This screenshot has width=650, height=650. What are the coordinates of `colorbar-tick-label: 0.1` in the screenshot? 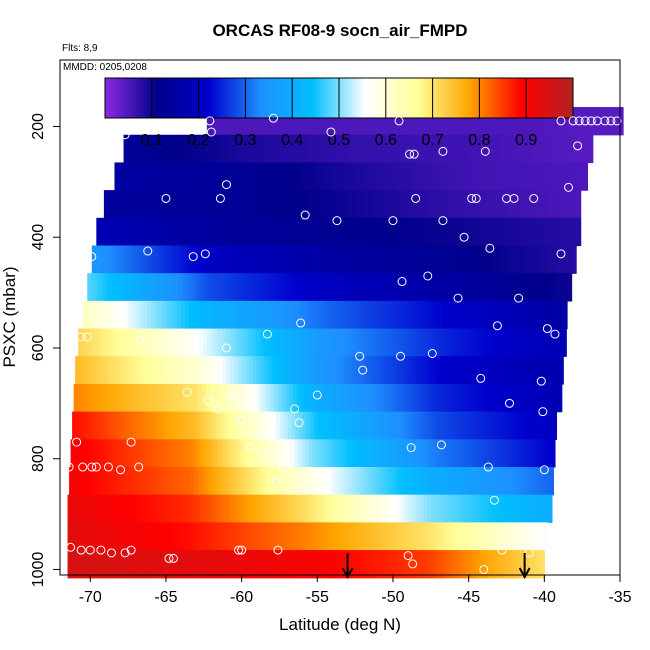 It's located at (152, 140).